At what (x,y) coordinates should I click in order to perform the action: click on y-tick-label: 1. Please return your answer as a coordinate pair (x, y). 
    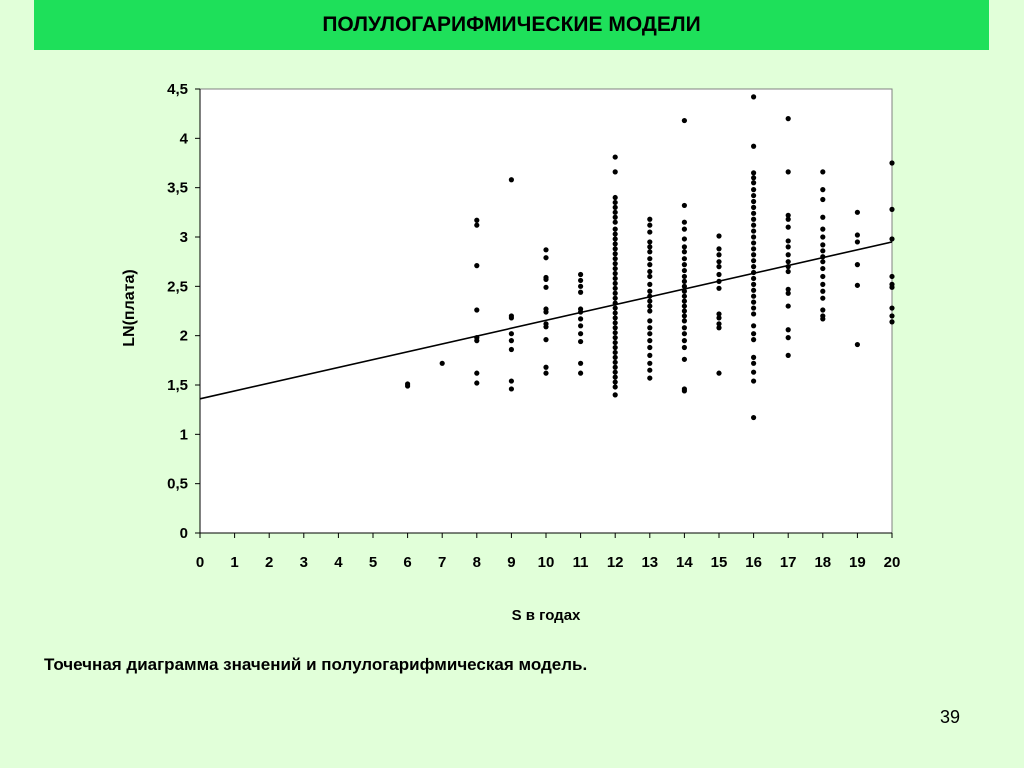
    Looking at the image, I should click on (184, 434).